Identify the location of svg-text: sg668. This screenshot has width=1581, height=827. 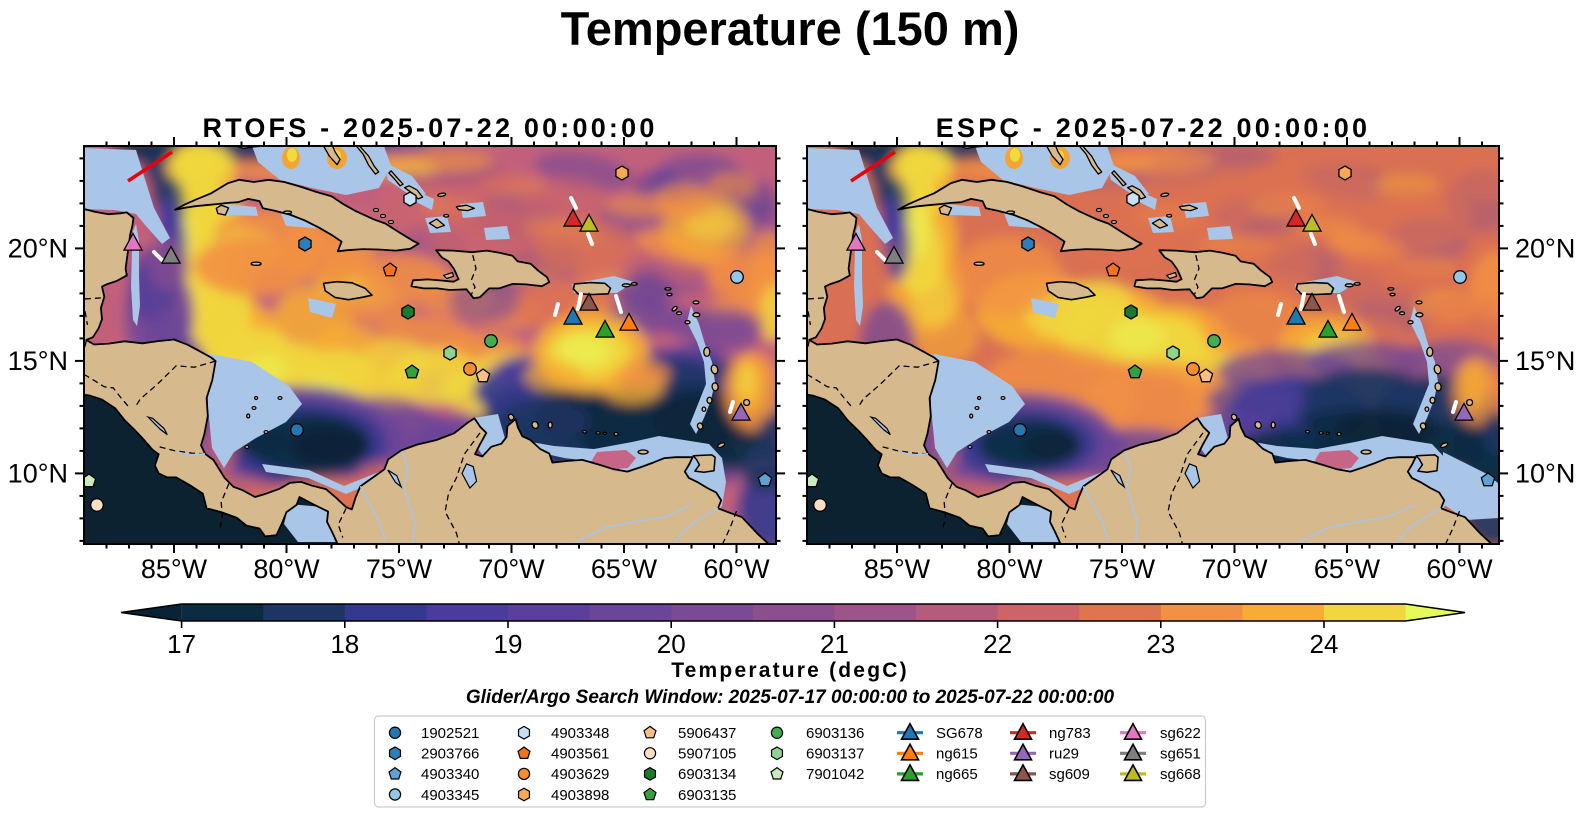
(1180, 774).